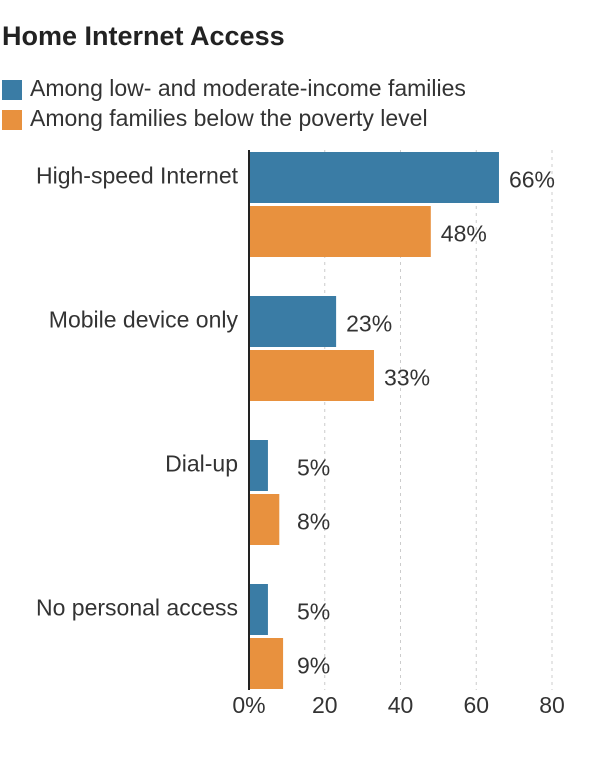  I want to click on x-tick-label: 60, so click(476, 705).